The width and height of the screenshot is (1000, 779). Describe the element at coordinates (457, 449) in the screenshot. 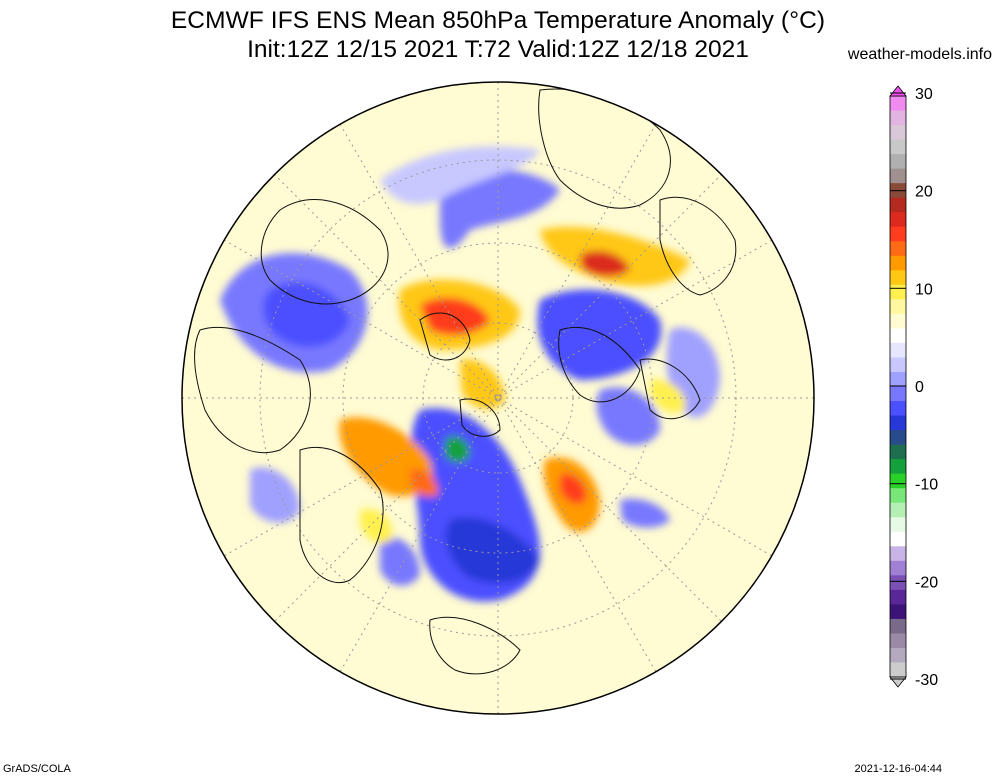

I see `cold-anomaly-pacific-green` at that location.